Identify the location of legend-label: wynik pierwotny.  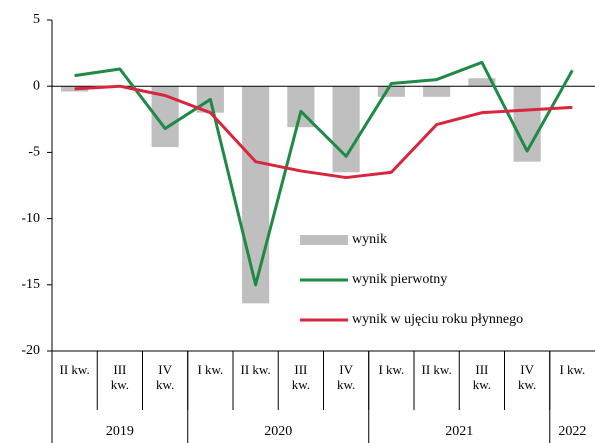
(399, 279).